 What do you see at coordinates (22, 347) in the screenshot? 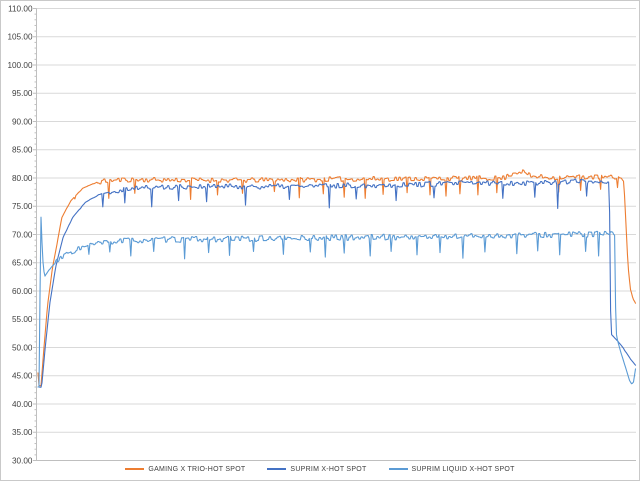
I see `svg-text: 50.00` at bounding box center [22, 347].